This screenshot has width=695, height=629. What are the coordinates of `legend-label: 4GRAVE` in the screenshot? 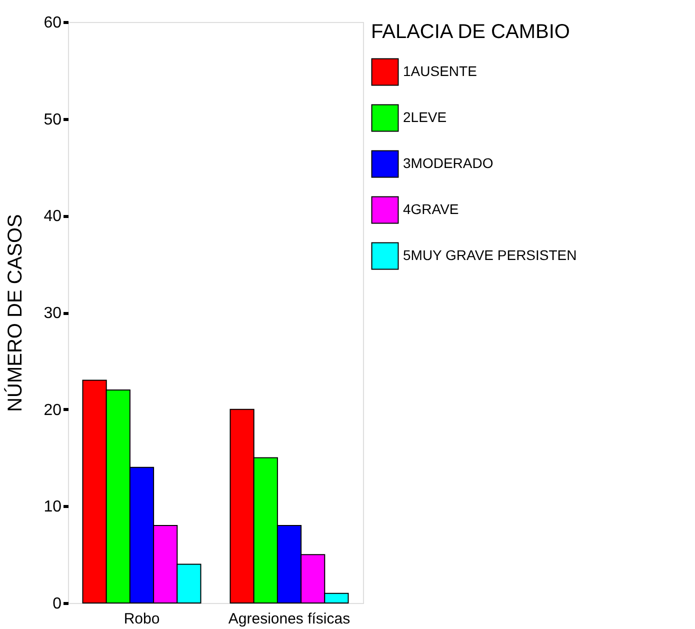 It's located at (431, 209).